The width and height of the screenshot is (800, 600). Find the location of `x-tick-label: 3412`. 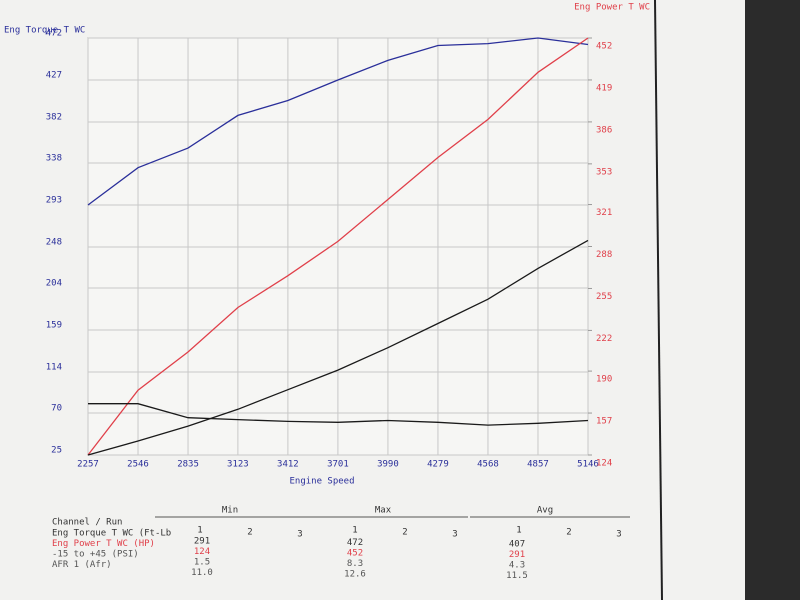

x-tick-label: 3412 is located at coordinates (288, 465).